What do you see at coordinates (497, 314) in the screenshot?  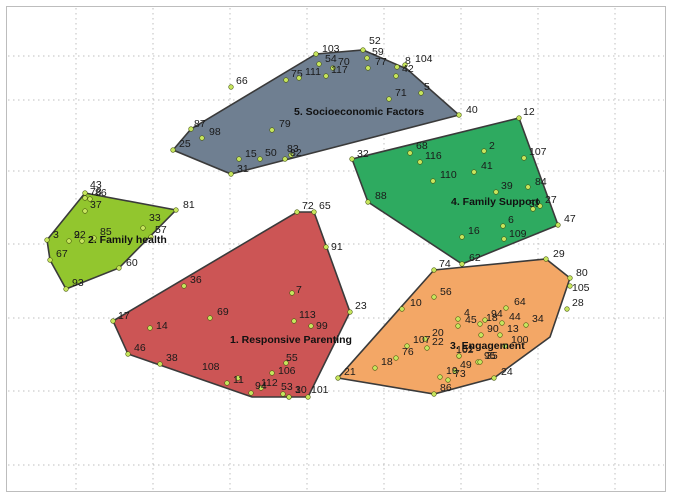 I see `point-label: 94` at bounding box center [497, 314].